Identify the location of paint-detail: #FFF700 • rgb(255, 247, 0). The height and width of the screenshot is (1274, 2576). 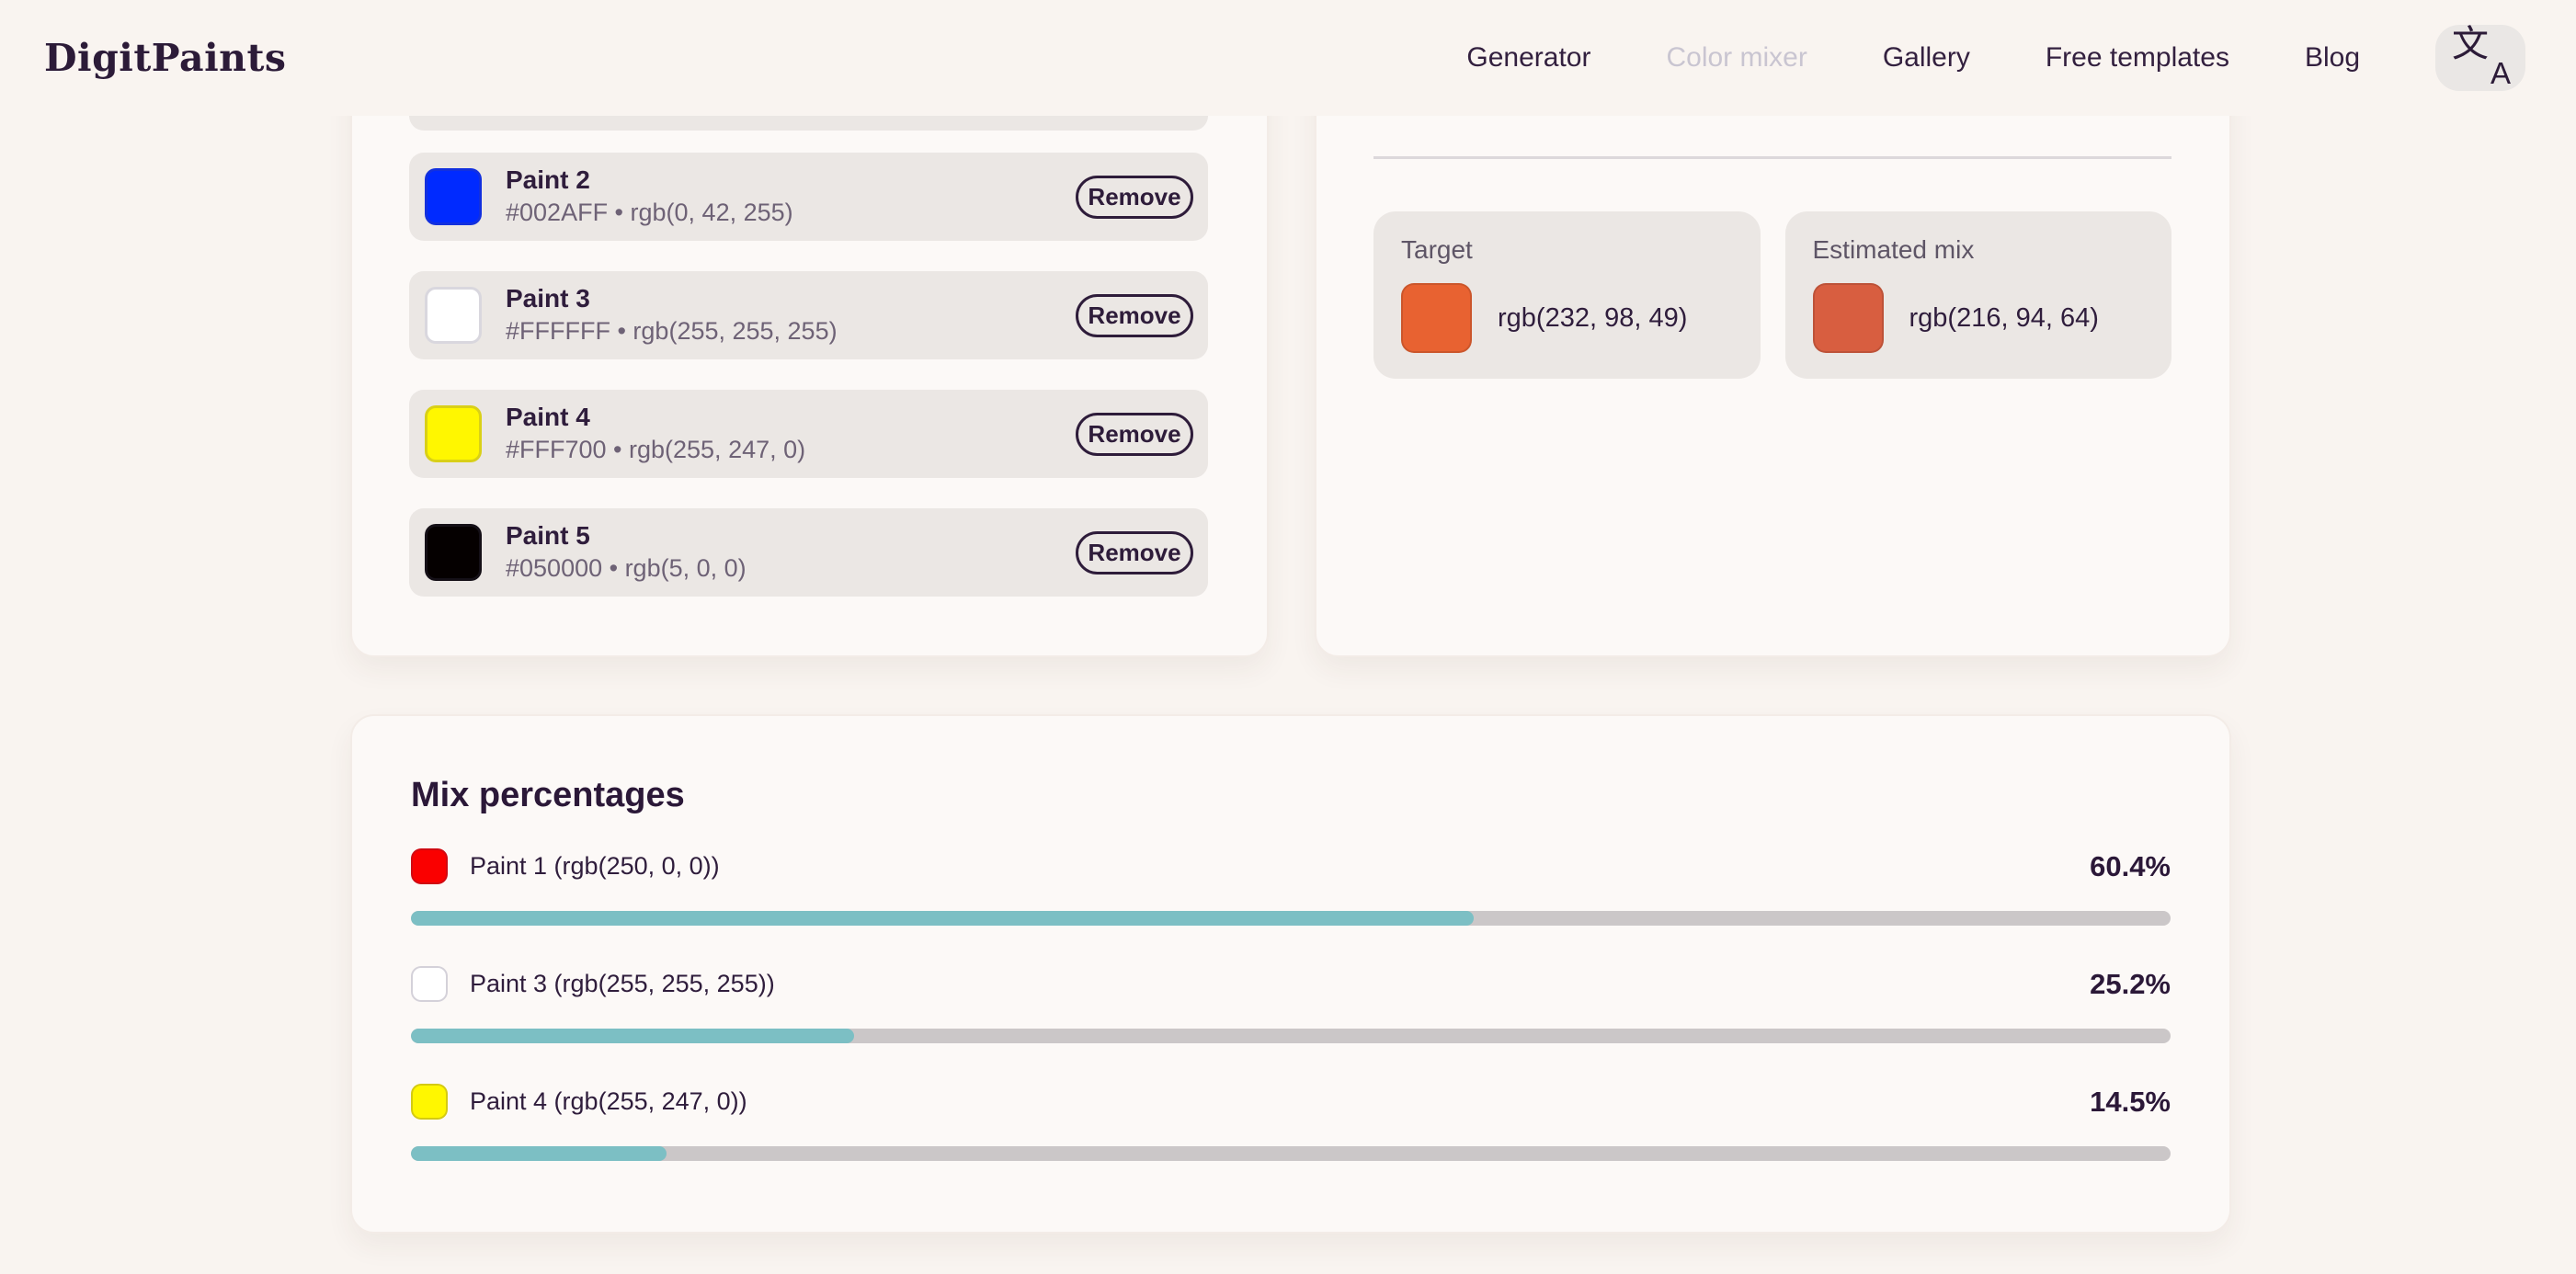
(656, 450).